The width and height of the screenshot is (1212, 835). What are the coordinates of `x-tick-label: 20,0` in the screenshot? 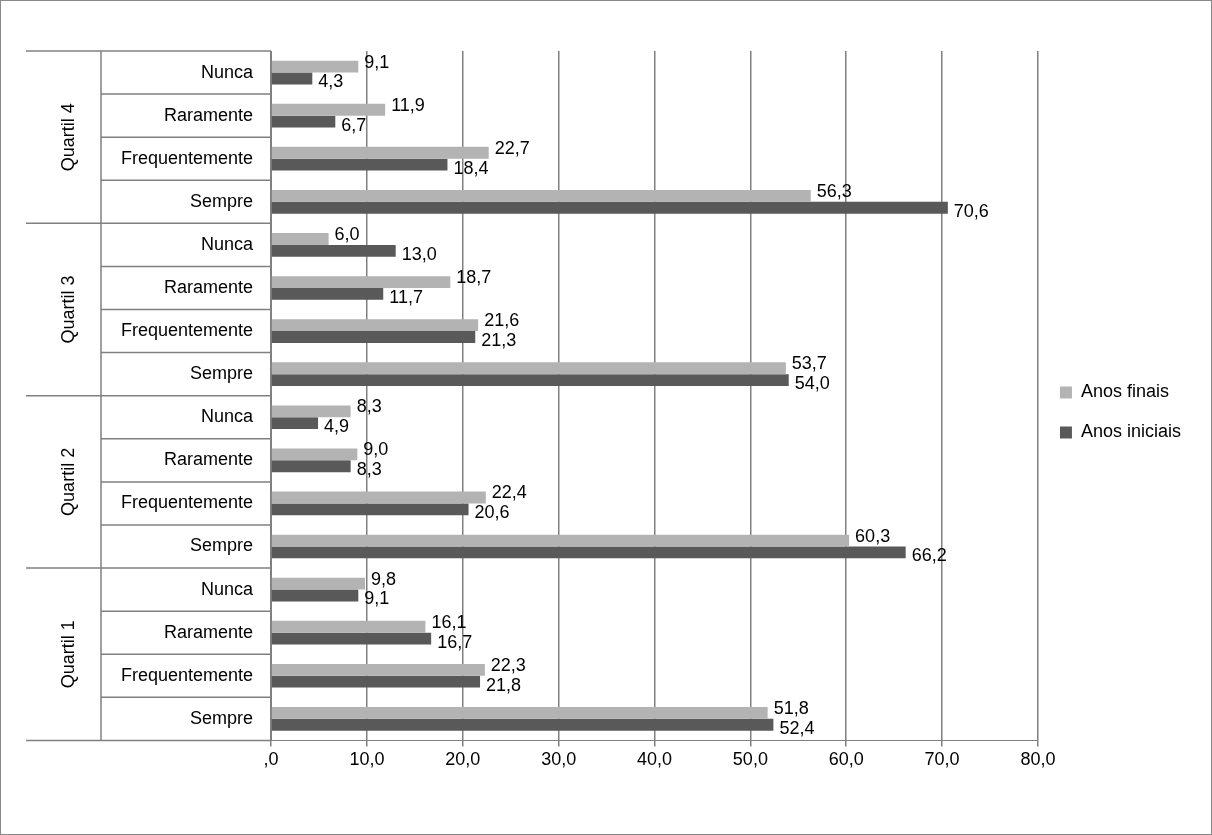 It's located at (463, 759).